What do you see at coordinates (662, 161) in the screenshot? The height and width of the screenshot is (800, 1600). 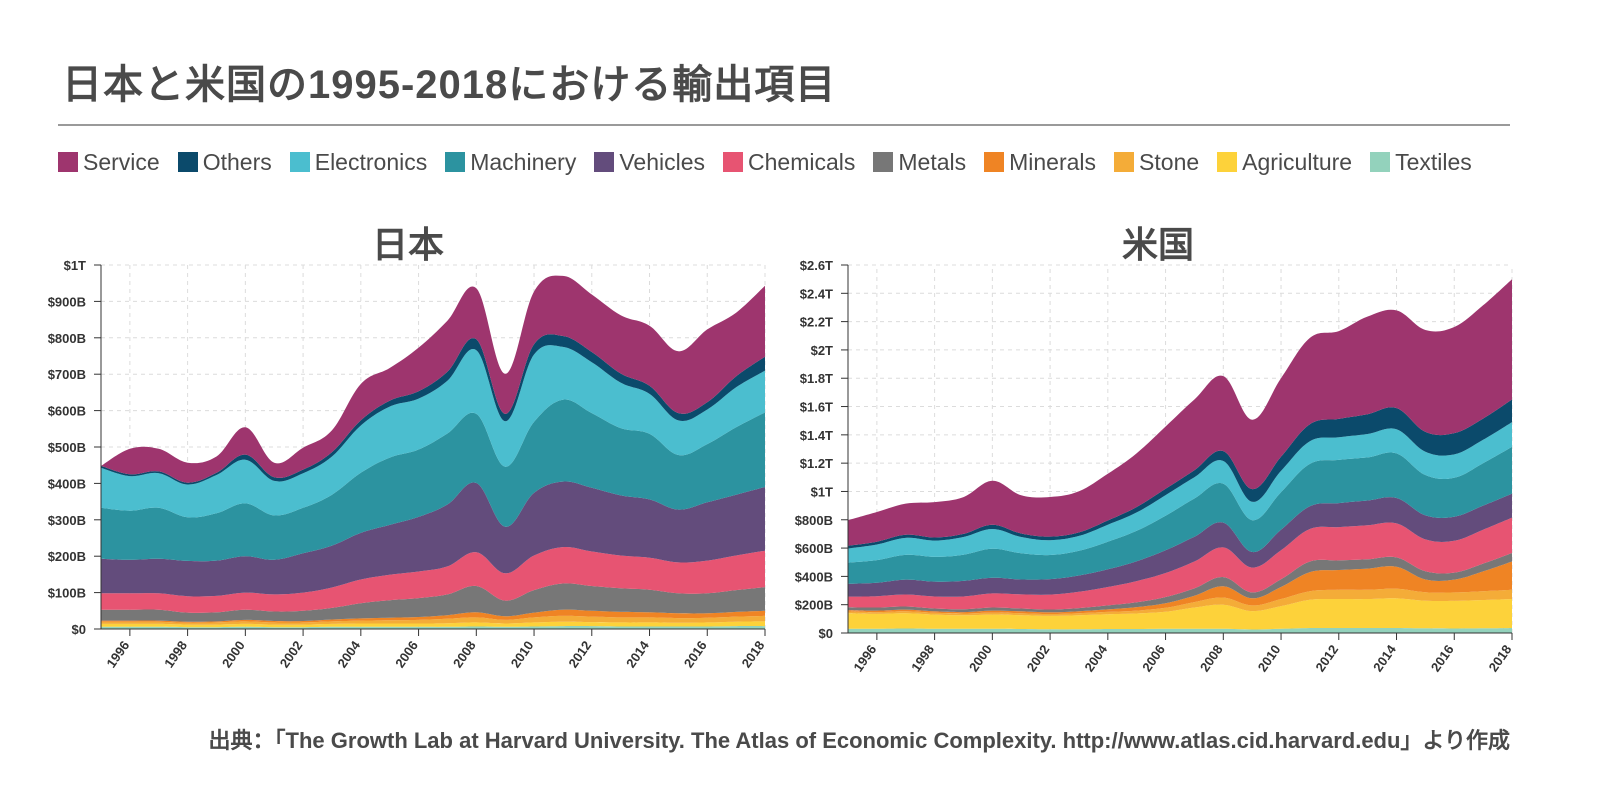 I see `legend-label: Vehicles` at bounding box center [662, 161].